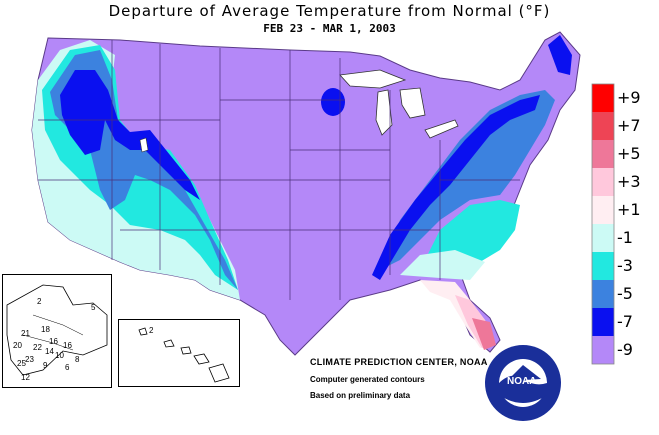 The width and height of the screenshot is (659, 435). Describe the element at coordinates (49, 351) in the screenshot. I see `alaska-contour-label: 14` at that location.